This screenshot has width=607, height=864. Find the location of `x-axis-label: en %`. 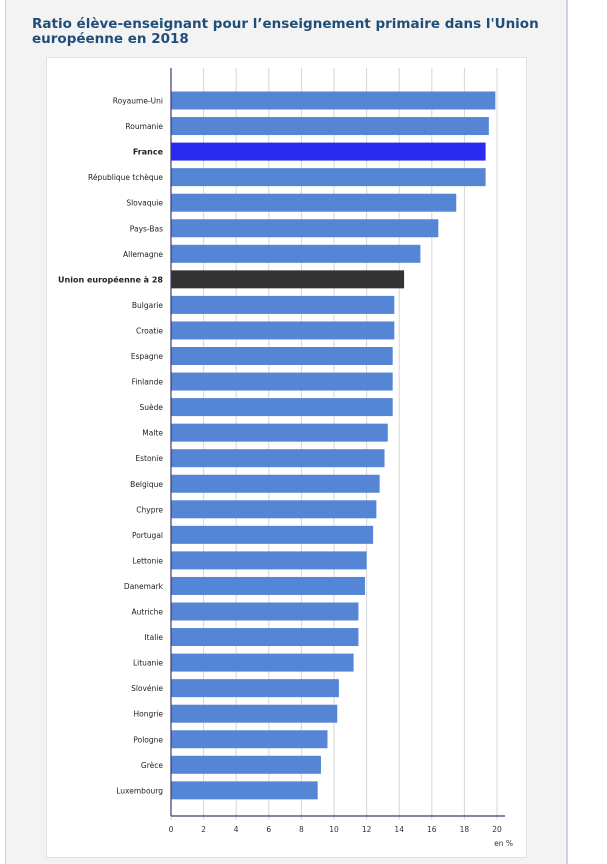

x-axis-label: en % is located at coordinates (503, 843).